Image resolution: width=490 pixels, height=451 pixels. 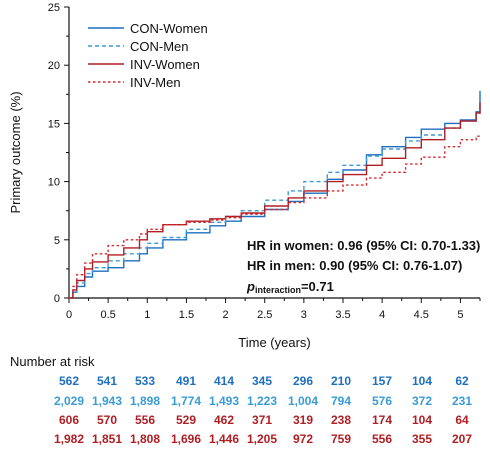 What do you see at coordinates (54, 124) in the screenshot?
I see `y-tick-label: 15` at bounding box center [54, 124].